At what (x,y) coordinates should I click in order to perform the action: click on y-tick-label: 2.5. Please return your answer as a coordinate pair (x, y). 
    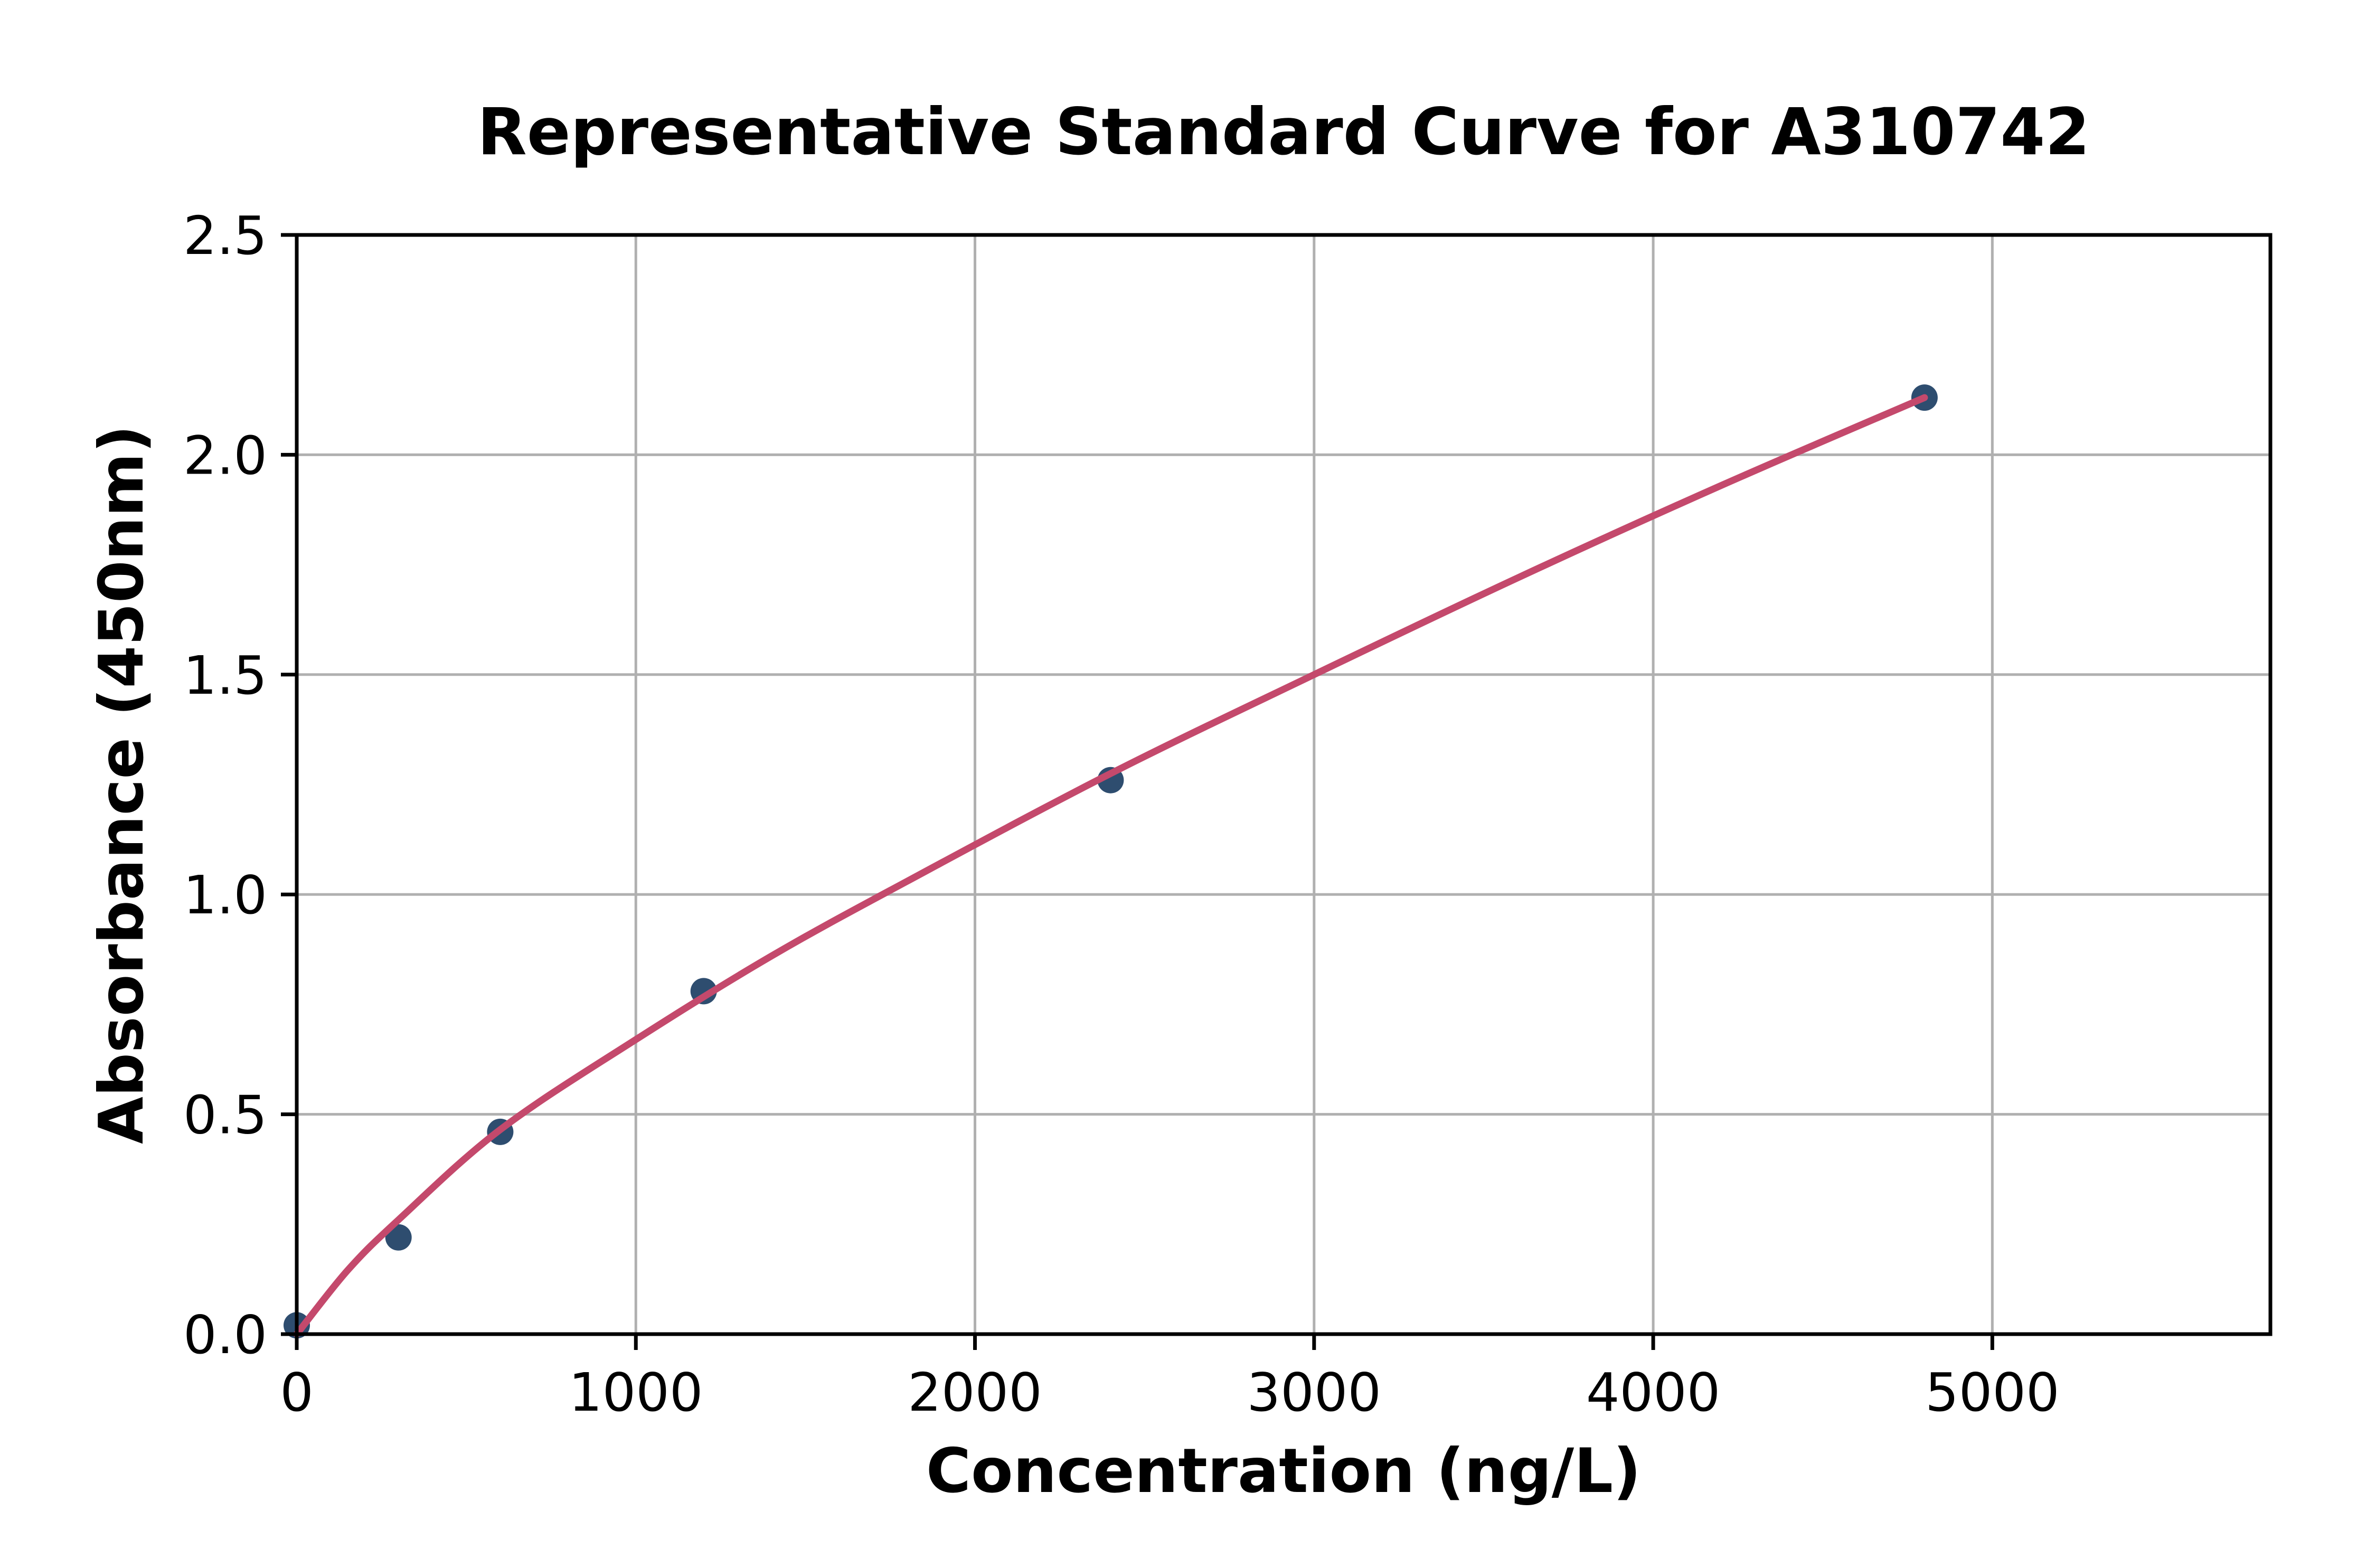
    Looking at the image, I should click on (225, 236).